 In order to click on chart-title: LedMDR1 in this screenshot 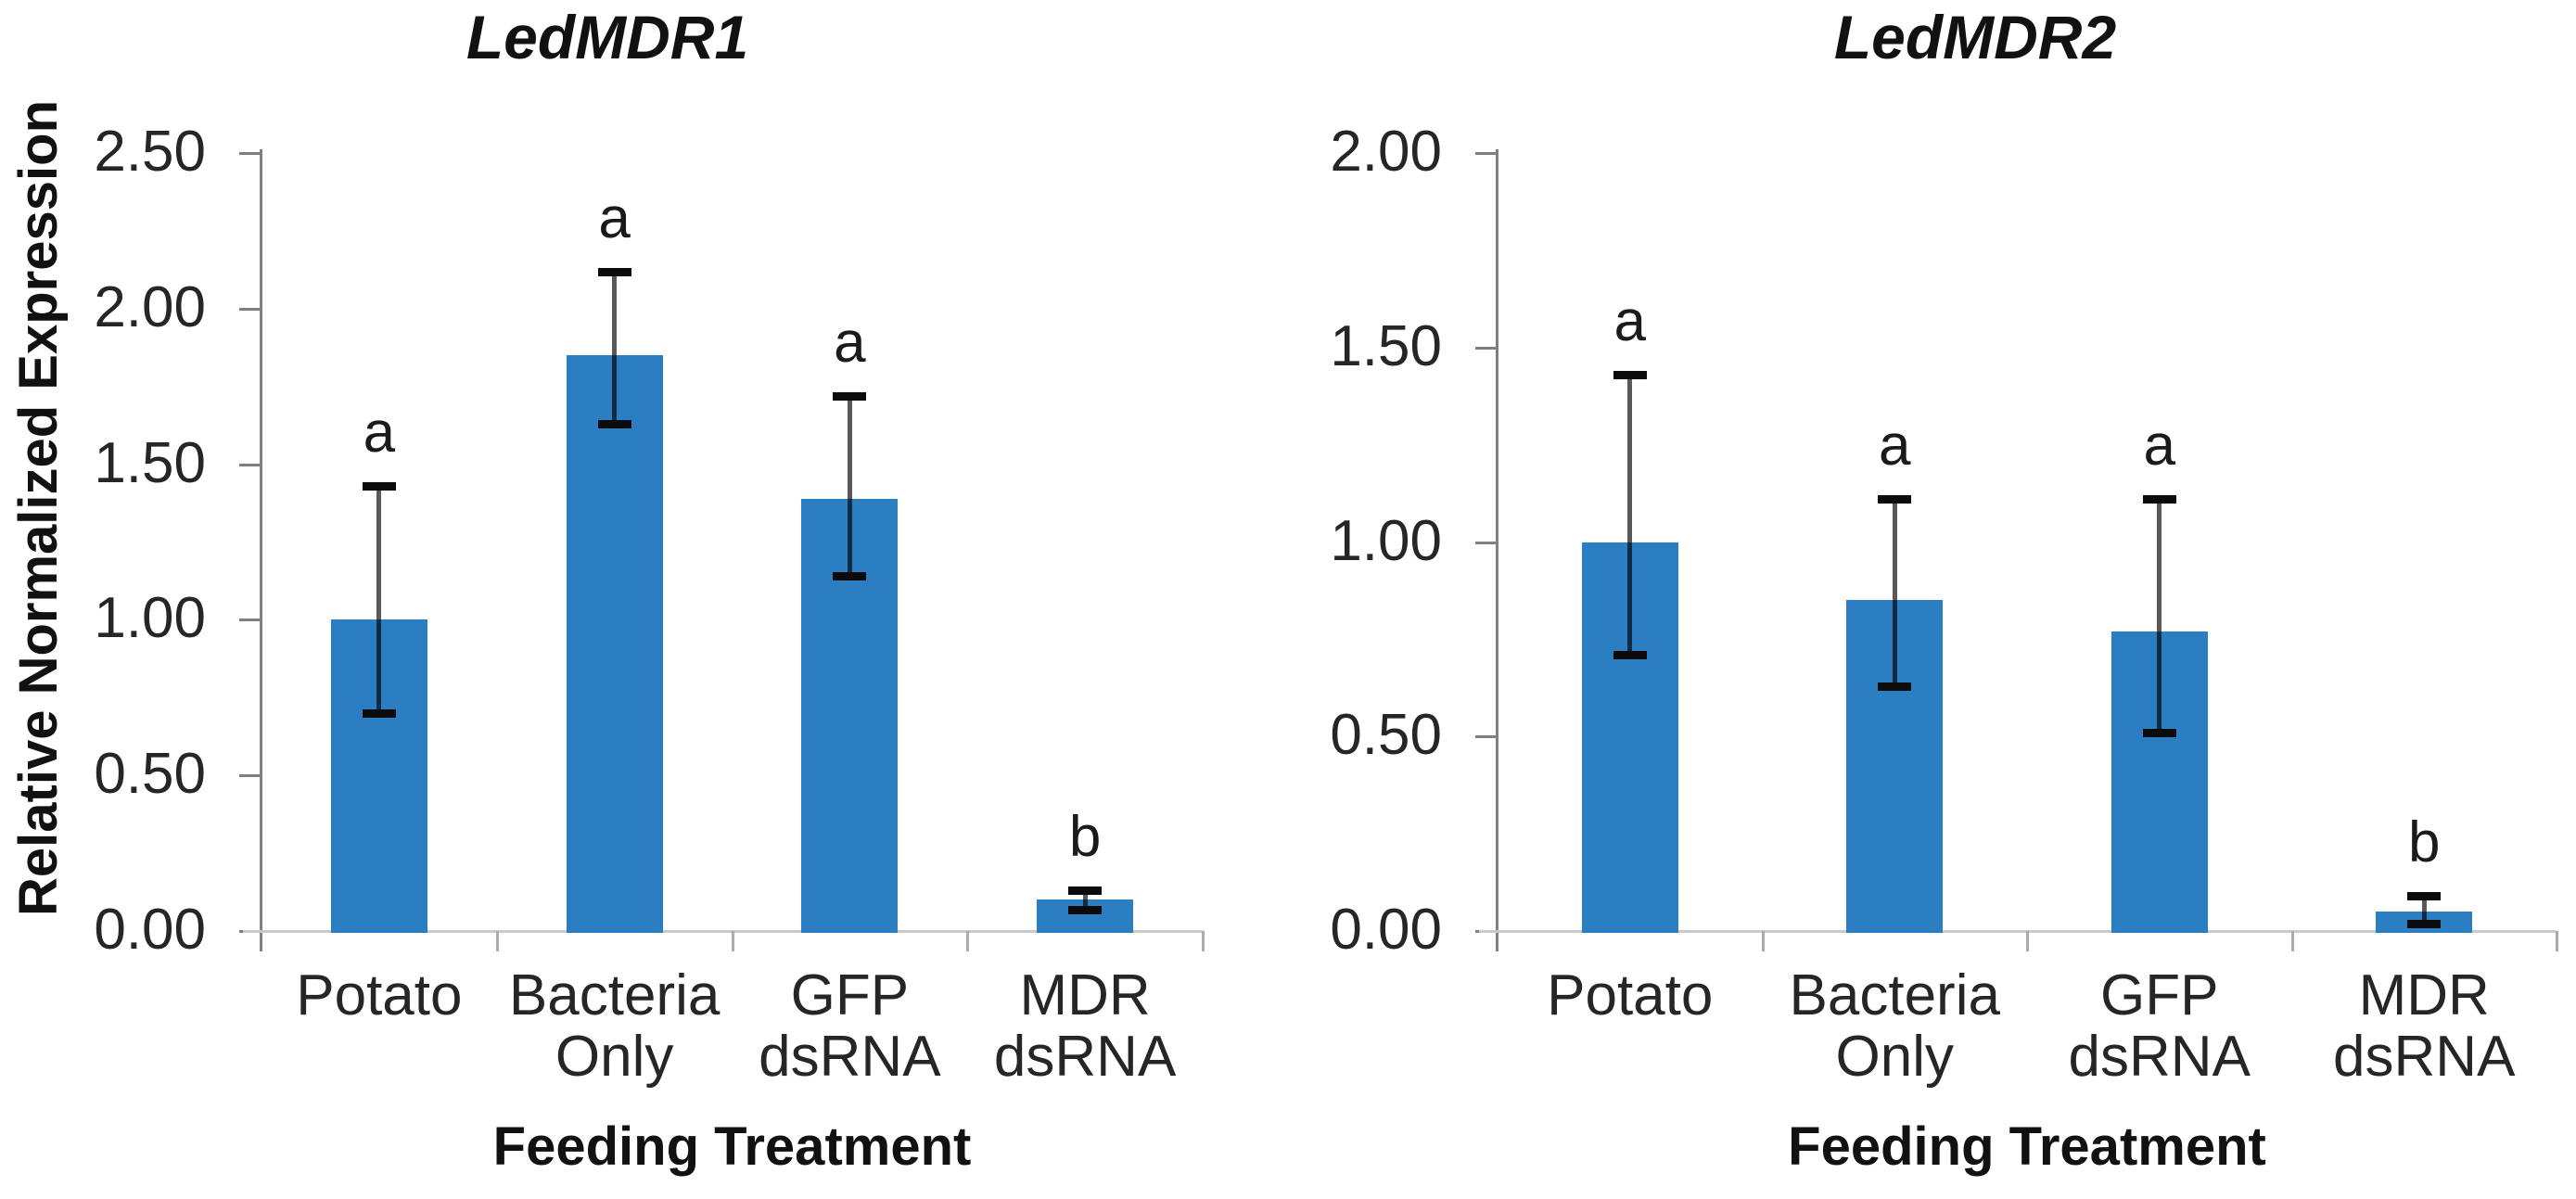, I will do `click(607, 37)`.